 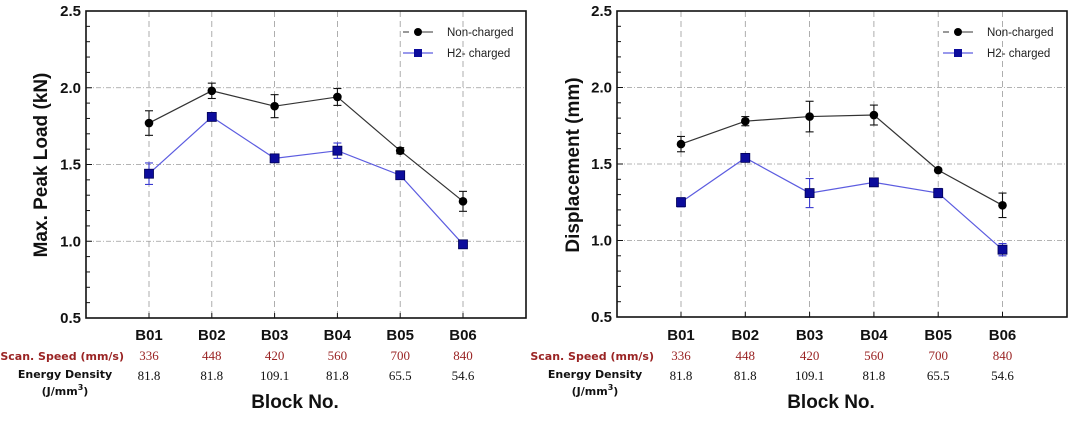 I want to click on x-tick-label: B06, so click(x=463, y=335).